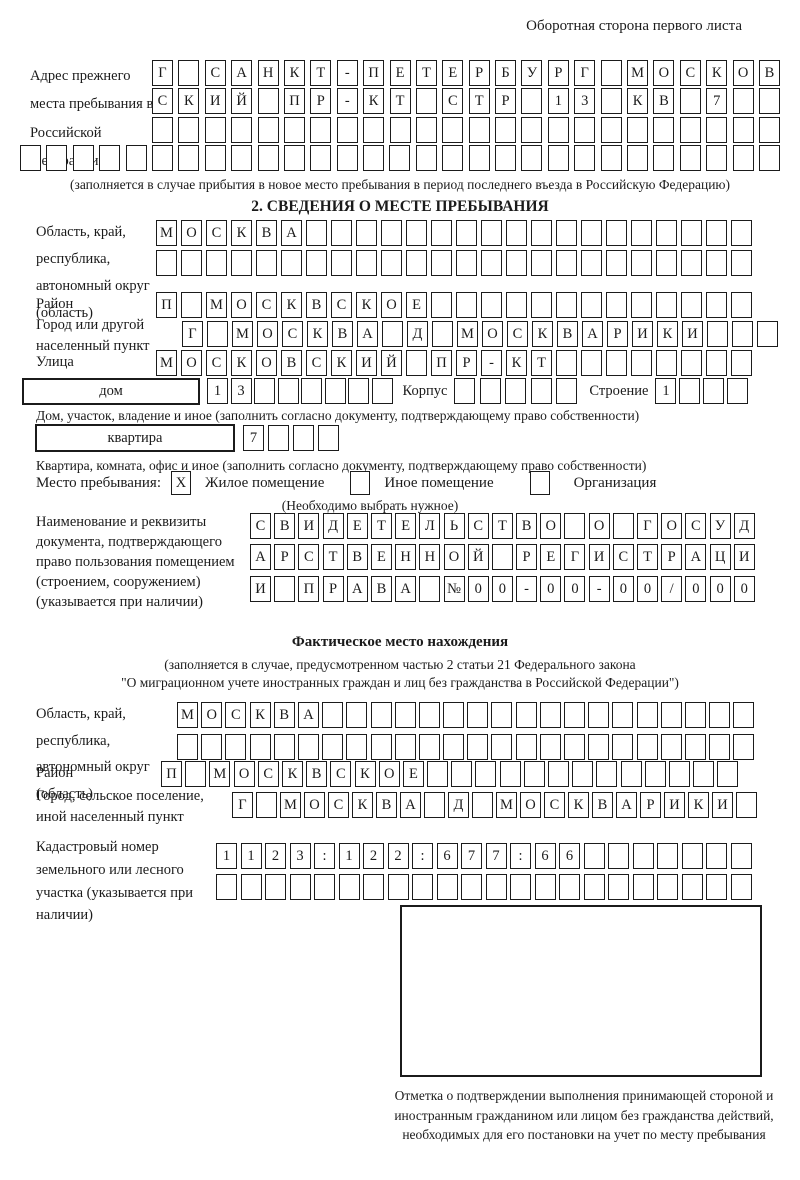  Describe the element at coordinates (647, 557) in the screenshot. I see `char-cell: Т` at that location.